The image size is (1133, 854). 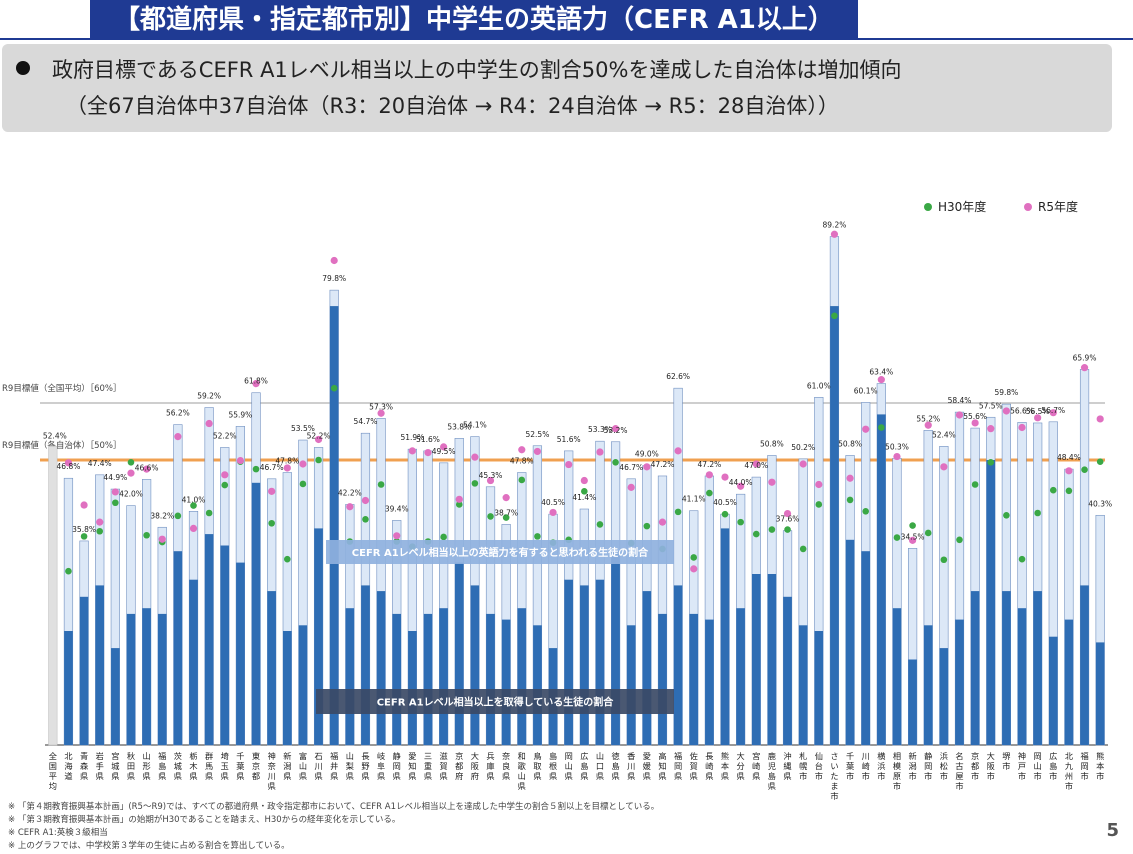 I want to click on value-label: 65.9%, so click(x=1085, y=357).